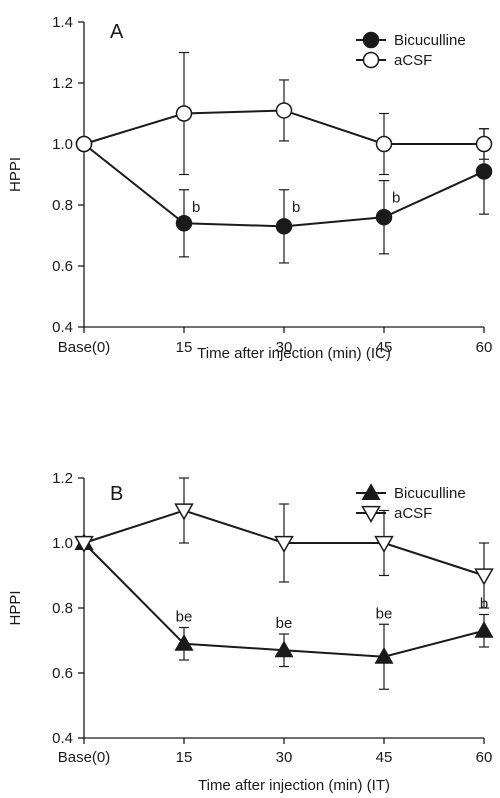  What do you see at coordinates (62, 22) in the screenshot?
I see `panel-a-y-tick-label: 1.4` at bounding box center [62, 22].